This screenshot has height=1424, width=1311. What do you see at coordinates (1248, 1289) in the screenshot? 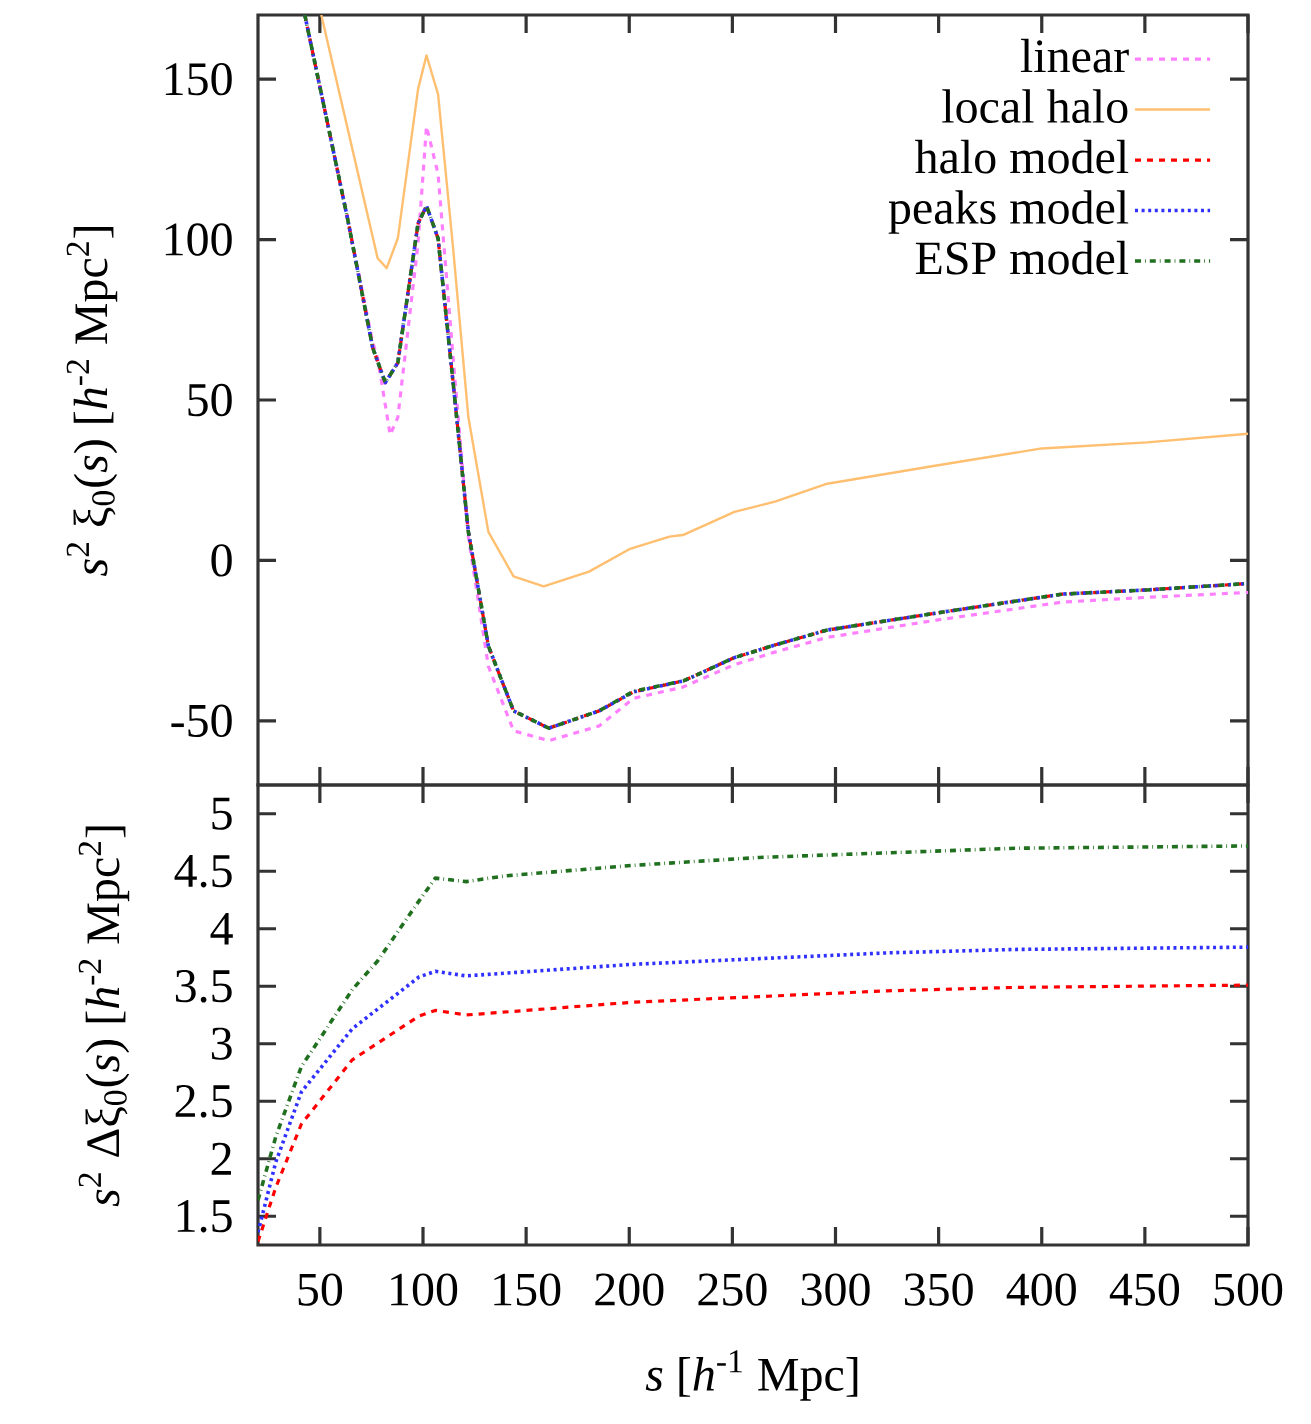
I see `x-tick-label: 500` at bounding box center [1248, 1289].